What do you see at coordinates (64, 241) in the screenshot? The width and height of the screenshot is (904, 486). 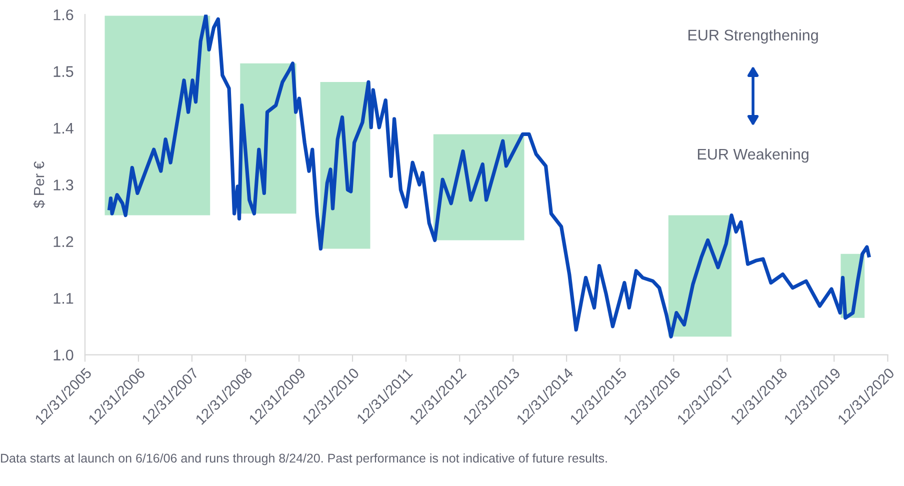 I see `y-tick-label: 1.2` at bounding box center [64, 241].